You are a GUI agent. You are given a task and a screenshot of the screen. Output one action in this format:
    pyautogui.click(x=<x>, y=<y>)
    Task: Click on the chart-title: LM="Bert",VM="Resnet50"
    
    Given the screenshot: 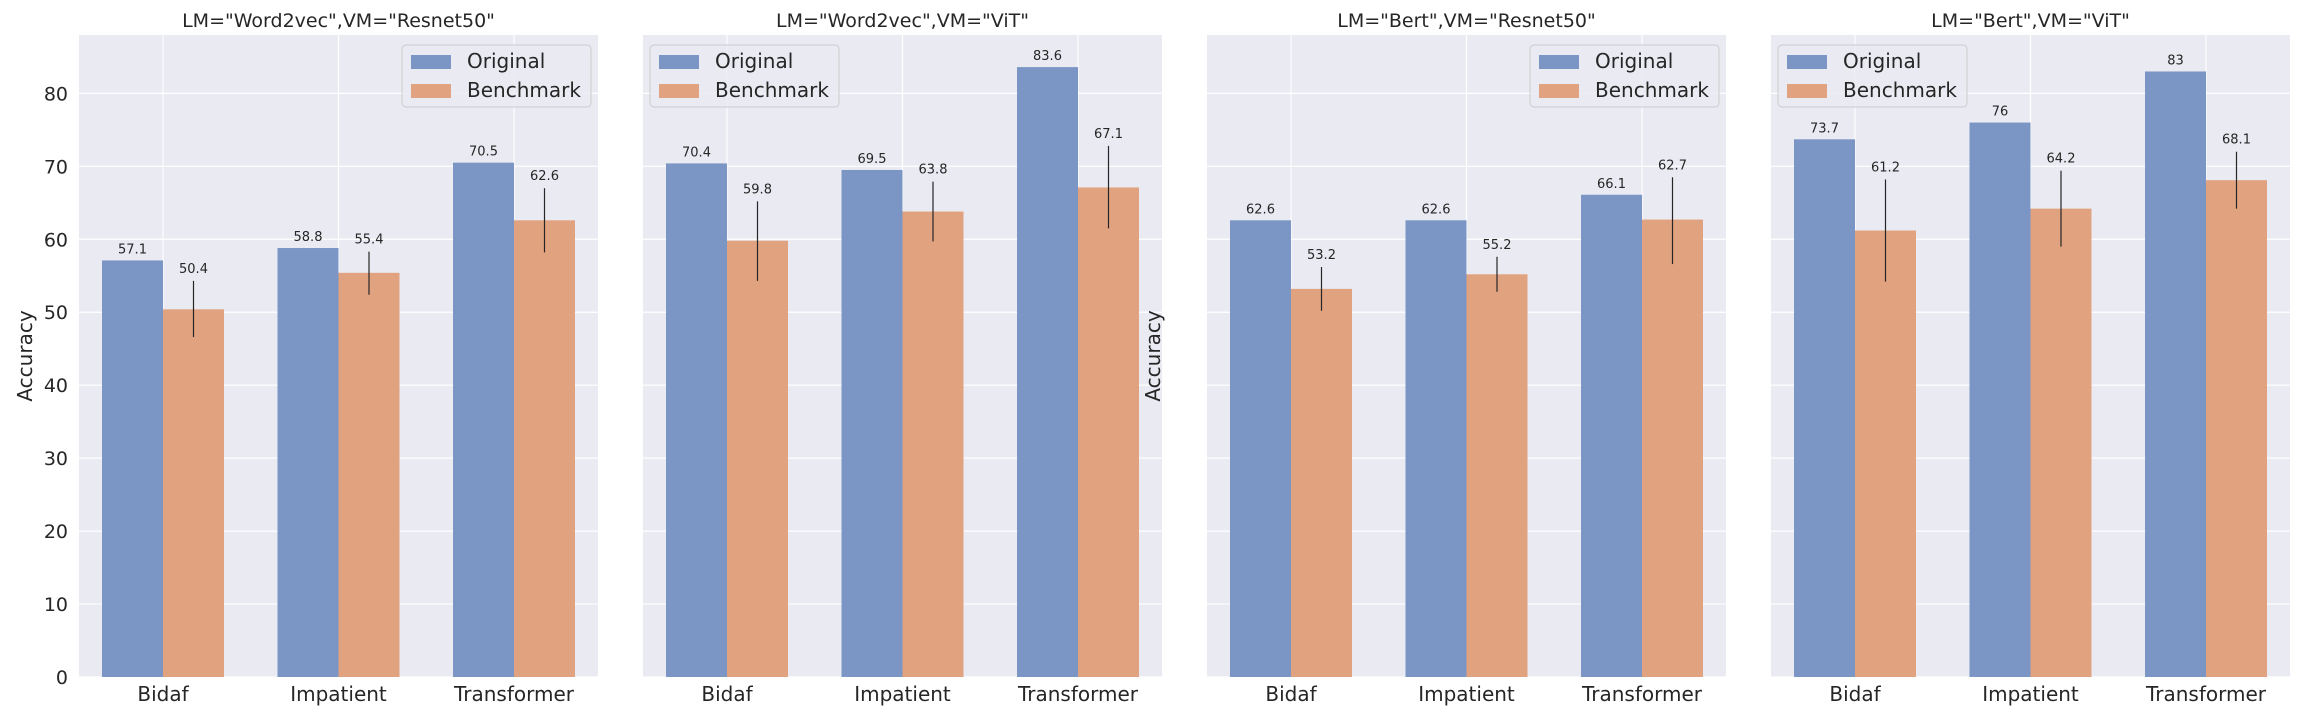 What is the action you would take?
    pyautogui.click(x=1466, y=21)
    